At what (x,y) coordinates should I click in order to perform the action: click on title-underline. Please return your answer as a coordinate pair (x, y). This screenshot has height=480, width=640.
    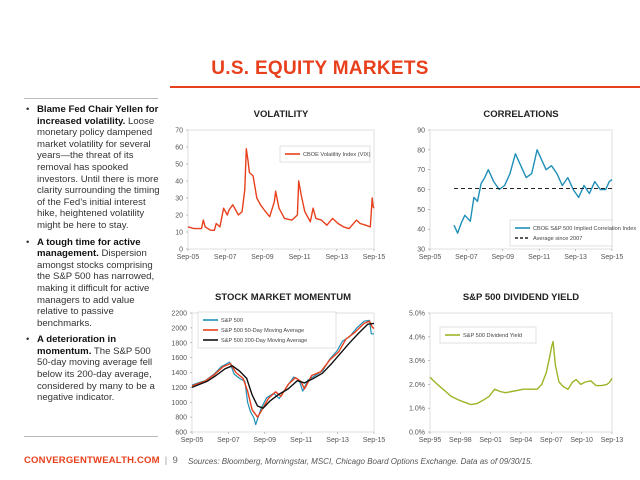
    Looking at the image, I should click on (405, 87).